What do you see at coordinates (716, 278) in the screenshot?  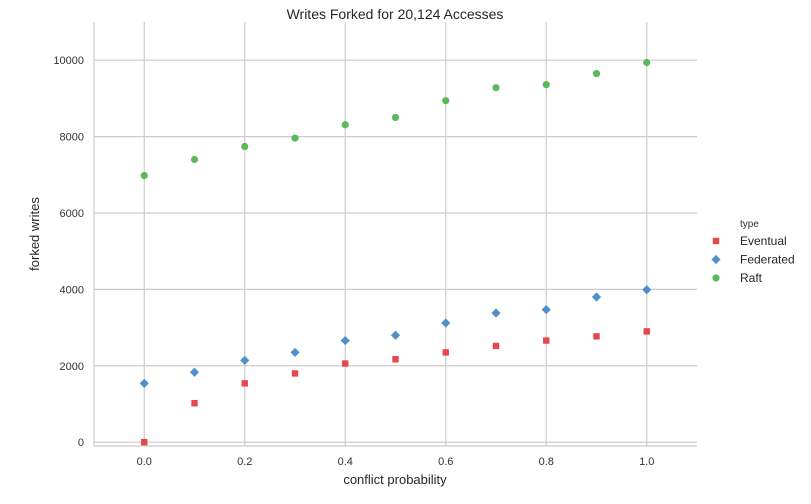 I see `legend-marker-raft` at bounding box center [716, 278].